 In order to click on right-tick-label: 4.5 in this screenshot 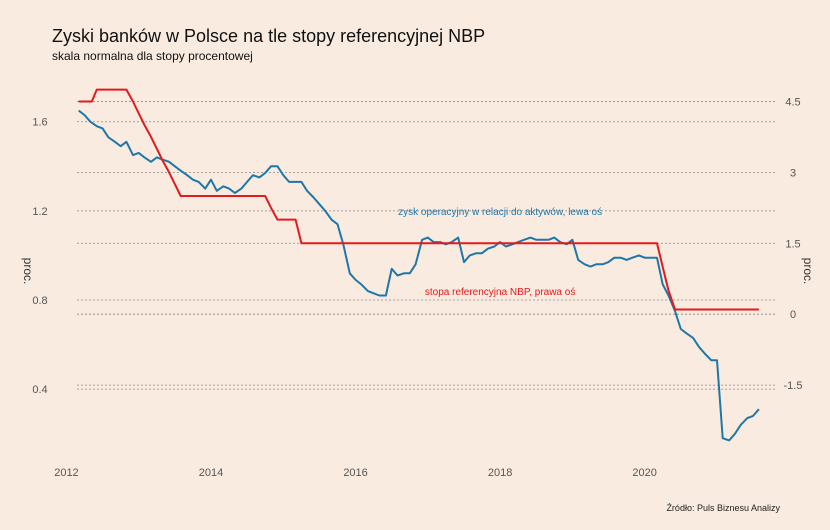, I will do `click(792, 102)`.